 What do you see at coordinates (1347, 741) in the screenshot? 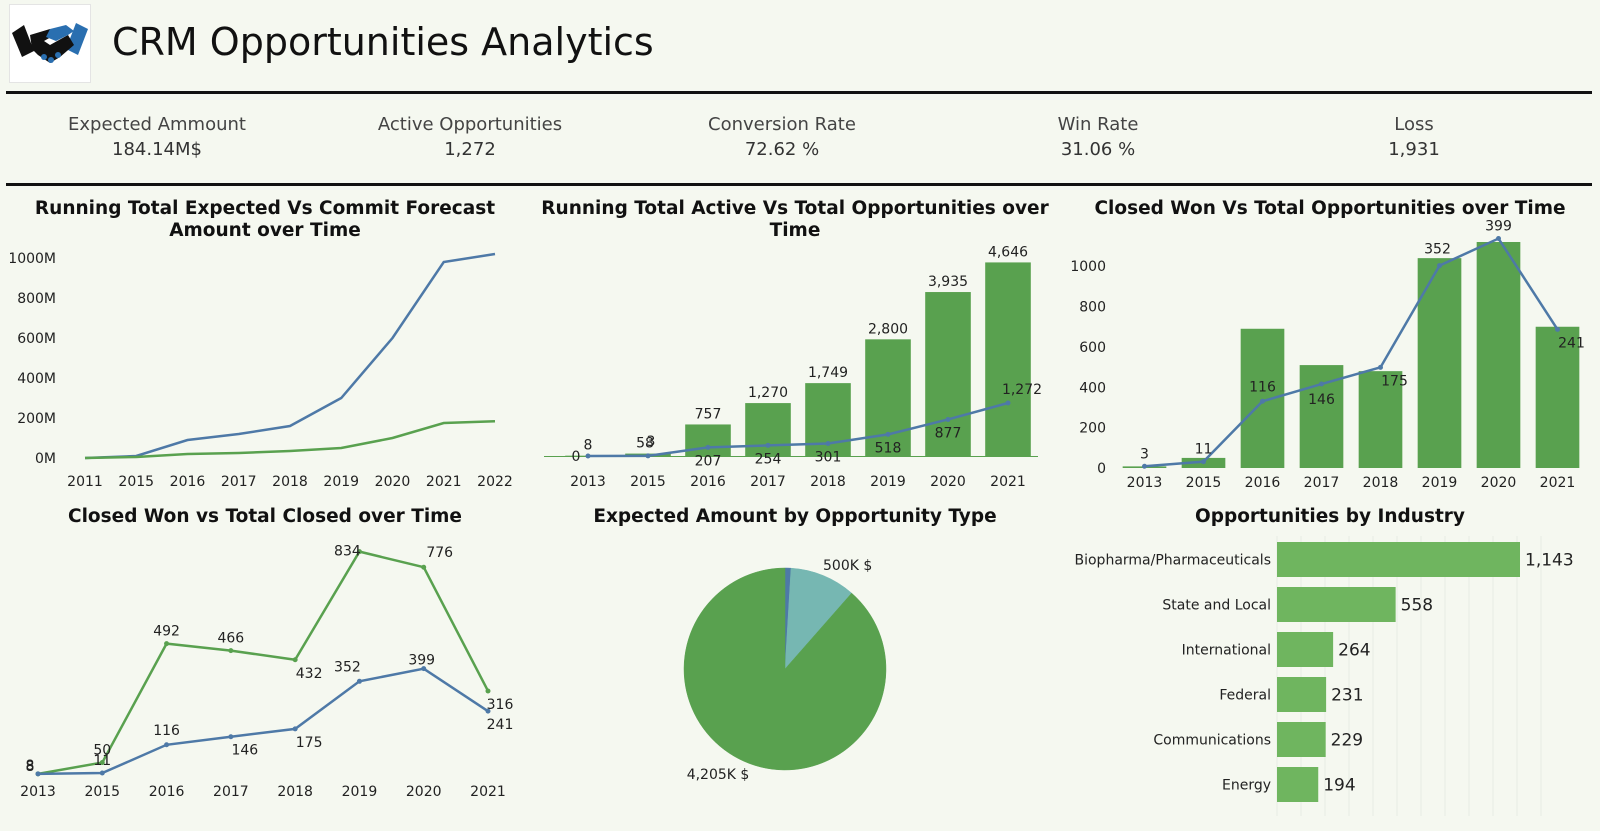
I see `bar-value-label: 229` at bounding box center [1347, 741].